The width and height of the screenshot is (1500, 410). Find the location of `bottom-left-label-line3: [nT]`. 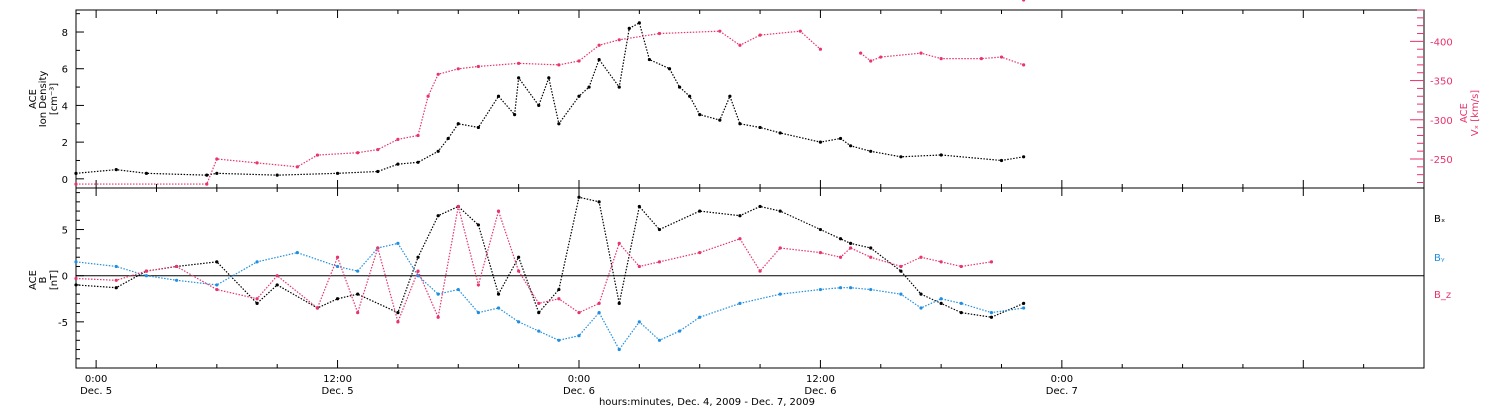

bottom-left-label-line3: [nT] is located at coordinates (54, 280).